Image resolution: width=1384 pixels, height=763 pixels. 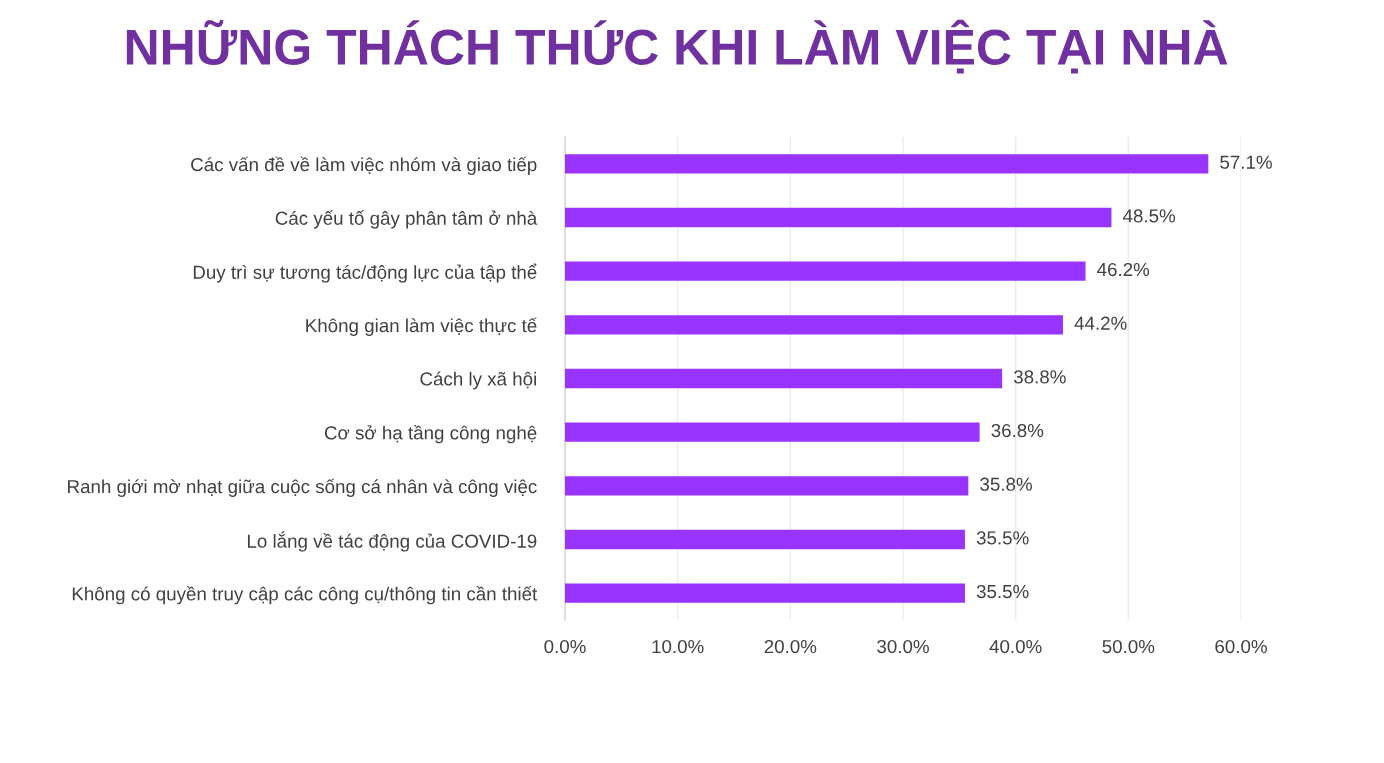 What do you see at coordinates (392, 541) in the screenshot?
I see `y-tick-label: Lo lắng về tác động của COVID-19` at bounding box center [392, 541].